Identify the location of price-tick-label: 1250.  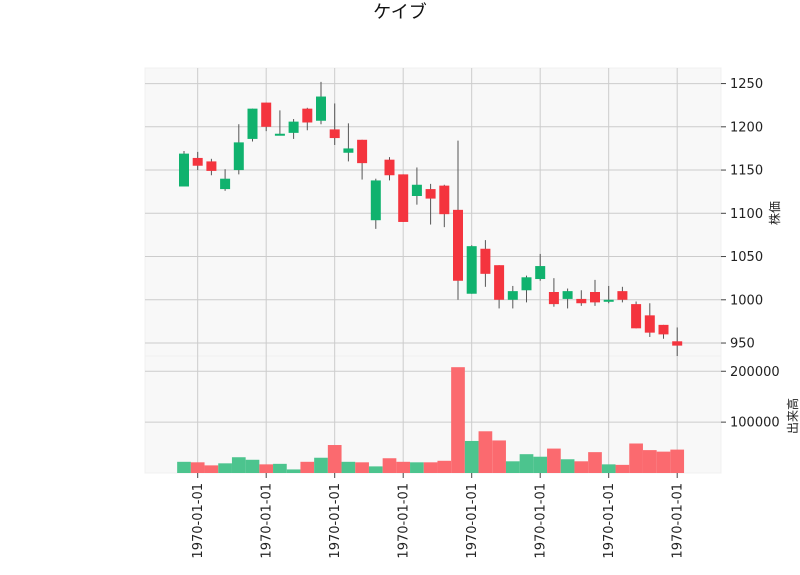
(746, 84).